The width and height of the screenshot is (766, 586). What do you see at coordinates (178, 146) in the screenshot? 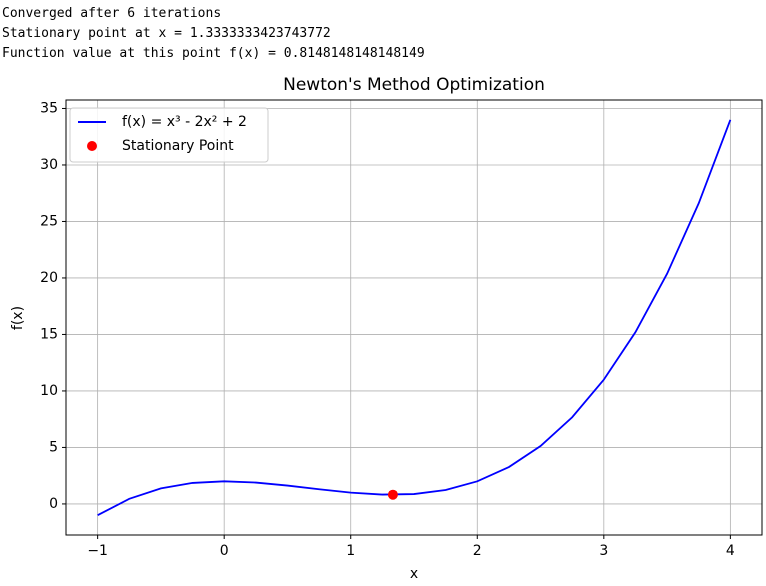
I see `legend-label: Stationary Point` at bounding box center [178, 146].